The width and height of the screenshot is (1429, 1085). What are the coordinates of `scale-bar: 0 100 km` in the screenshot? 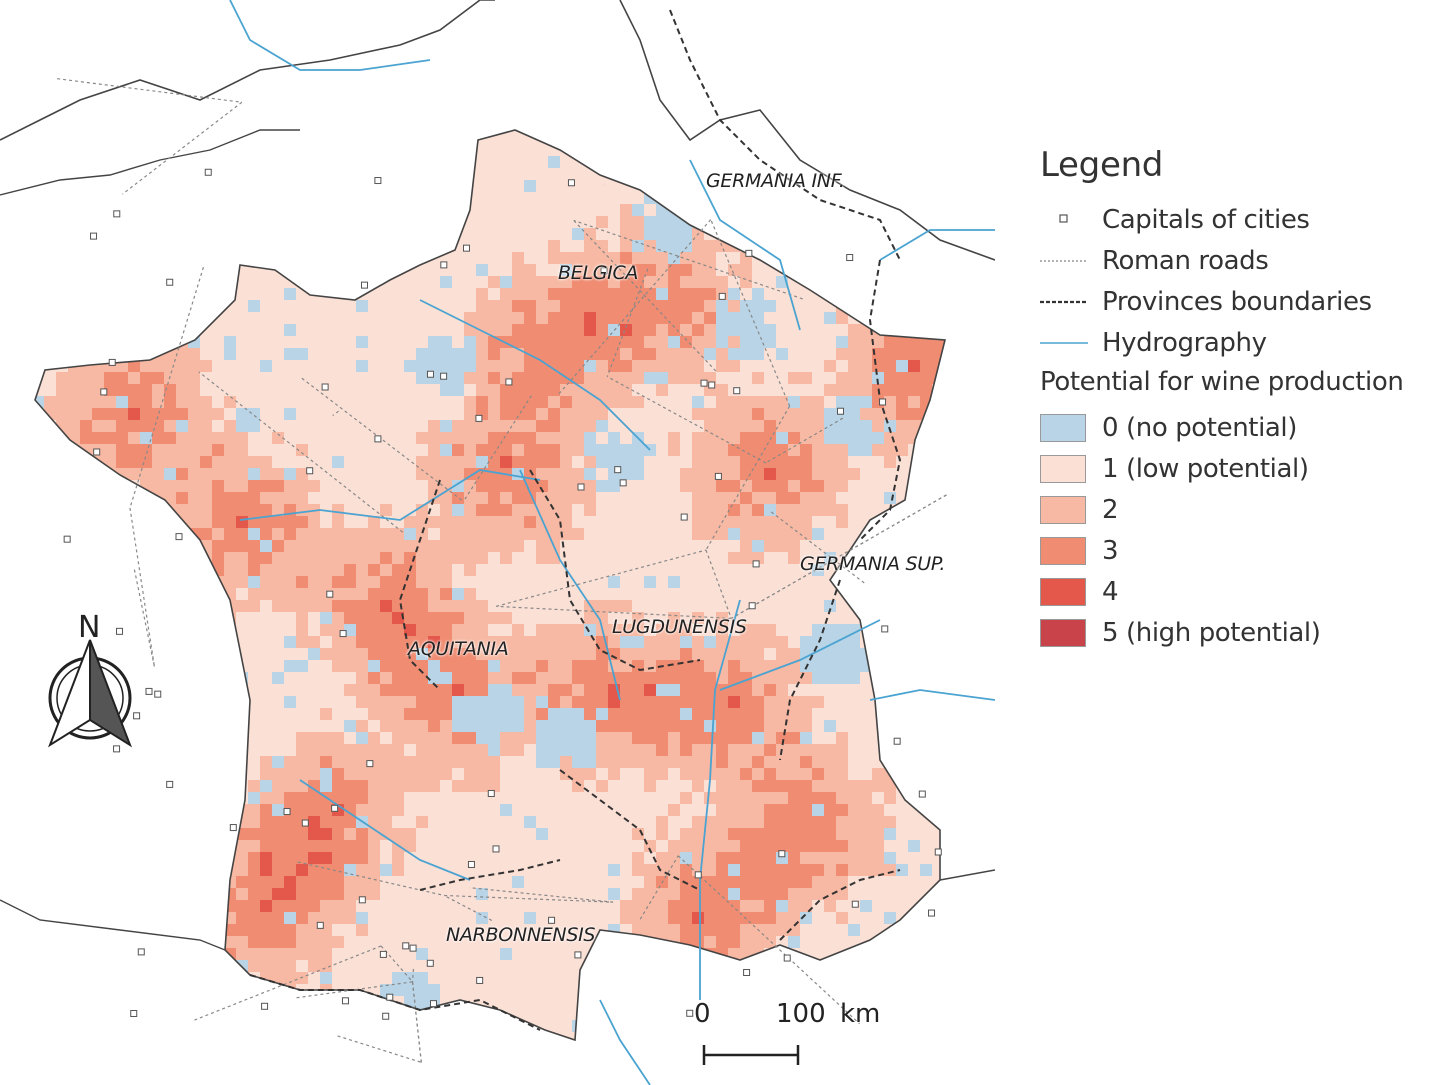 It's located at (790, 1035).